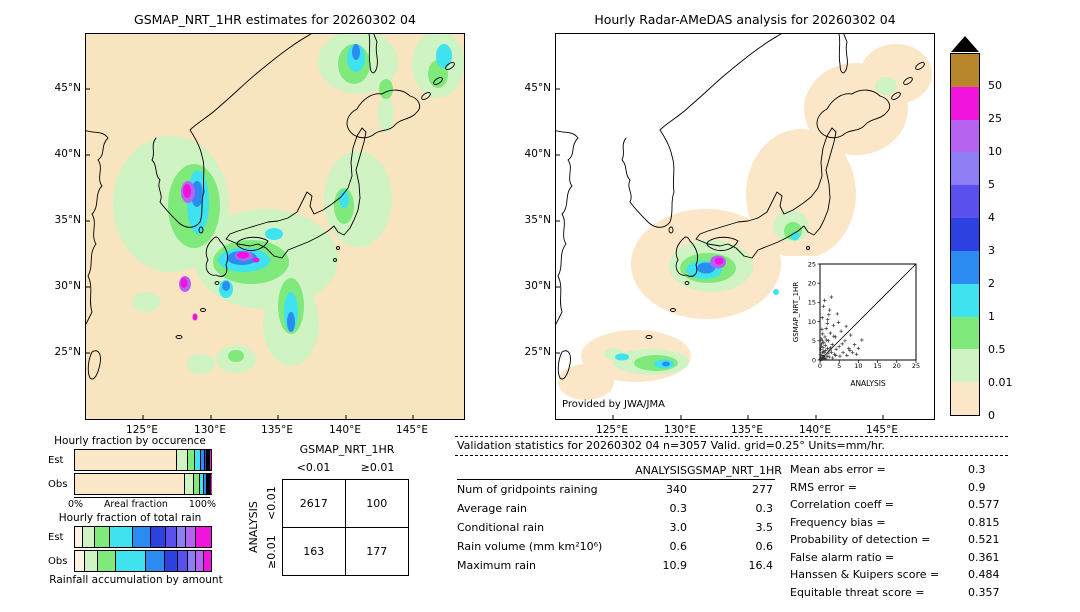 This screenshot has height=612, width=1080. I want to click on gsmap-value: 0.3, so click(764, 508).